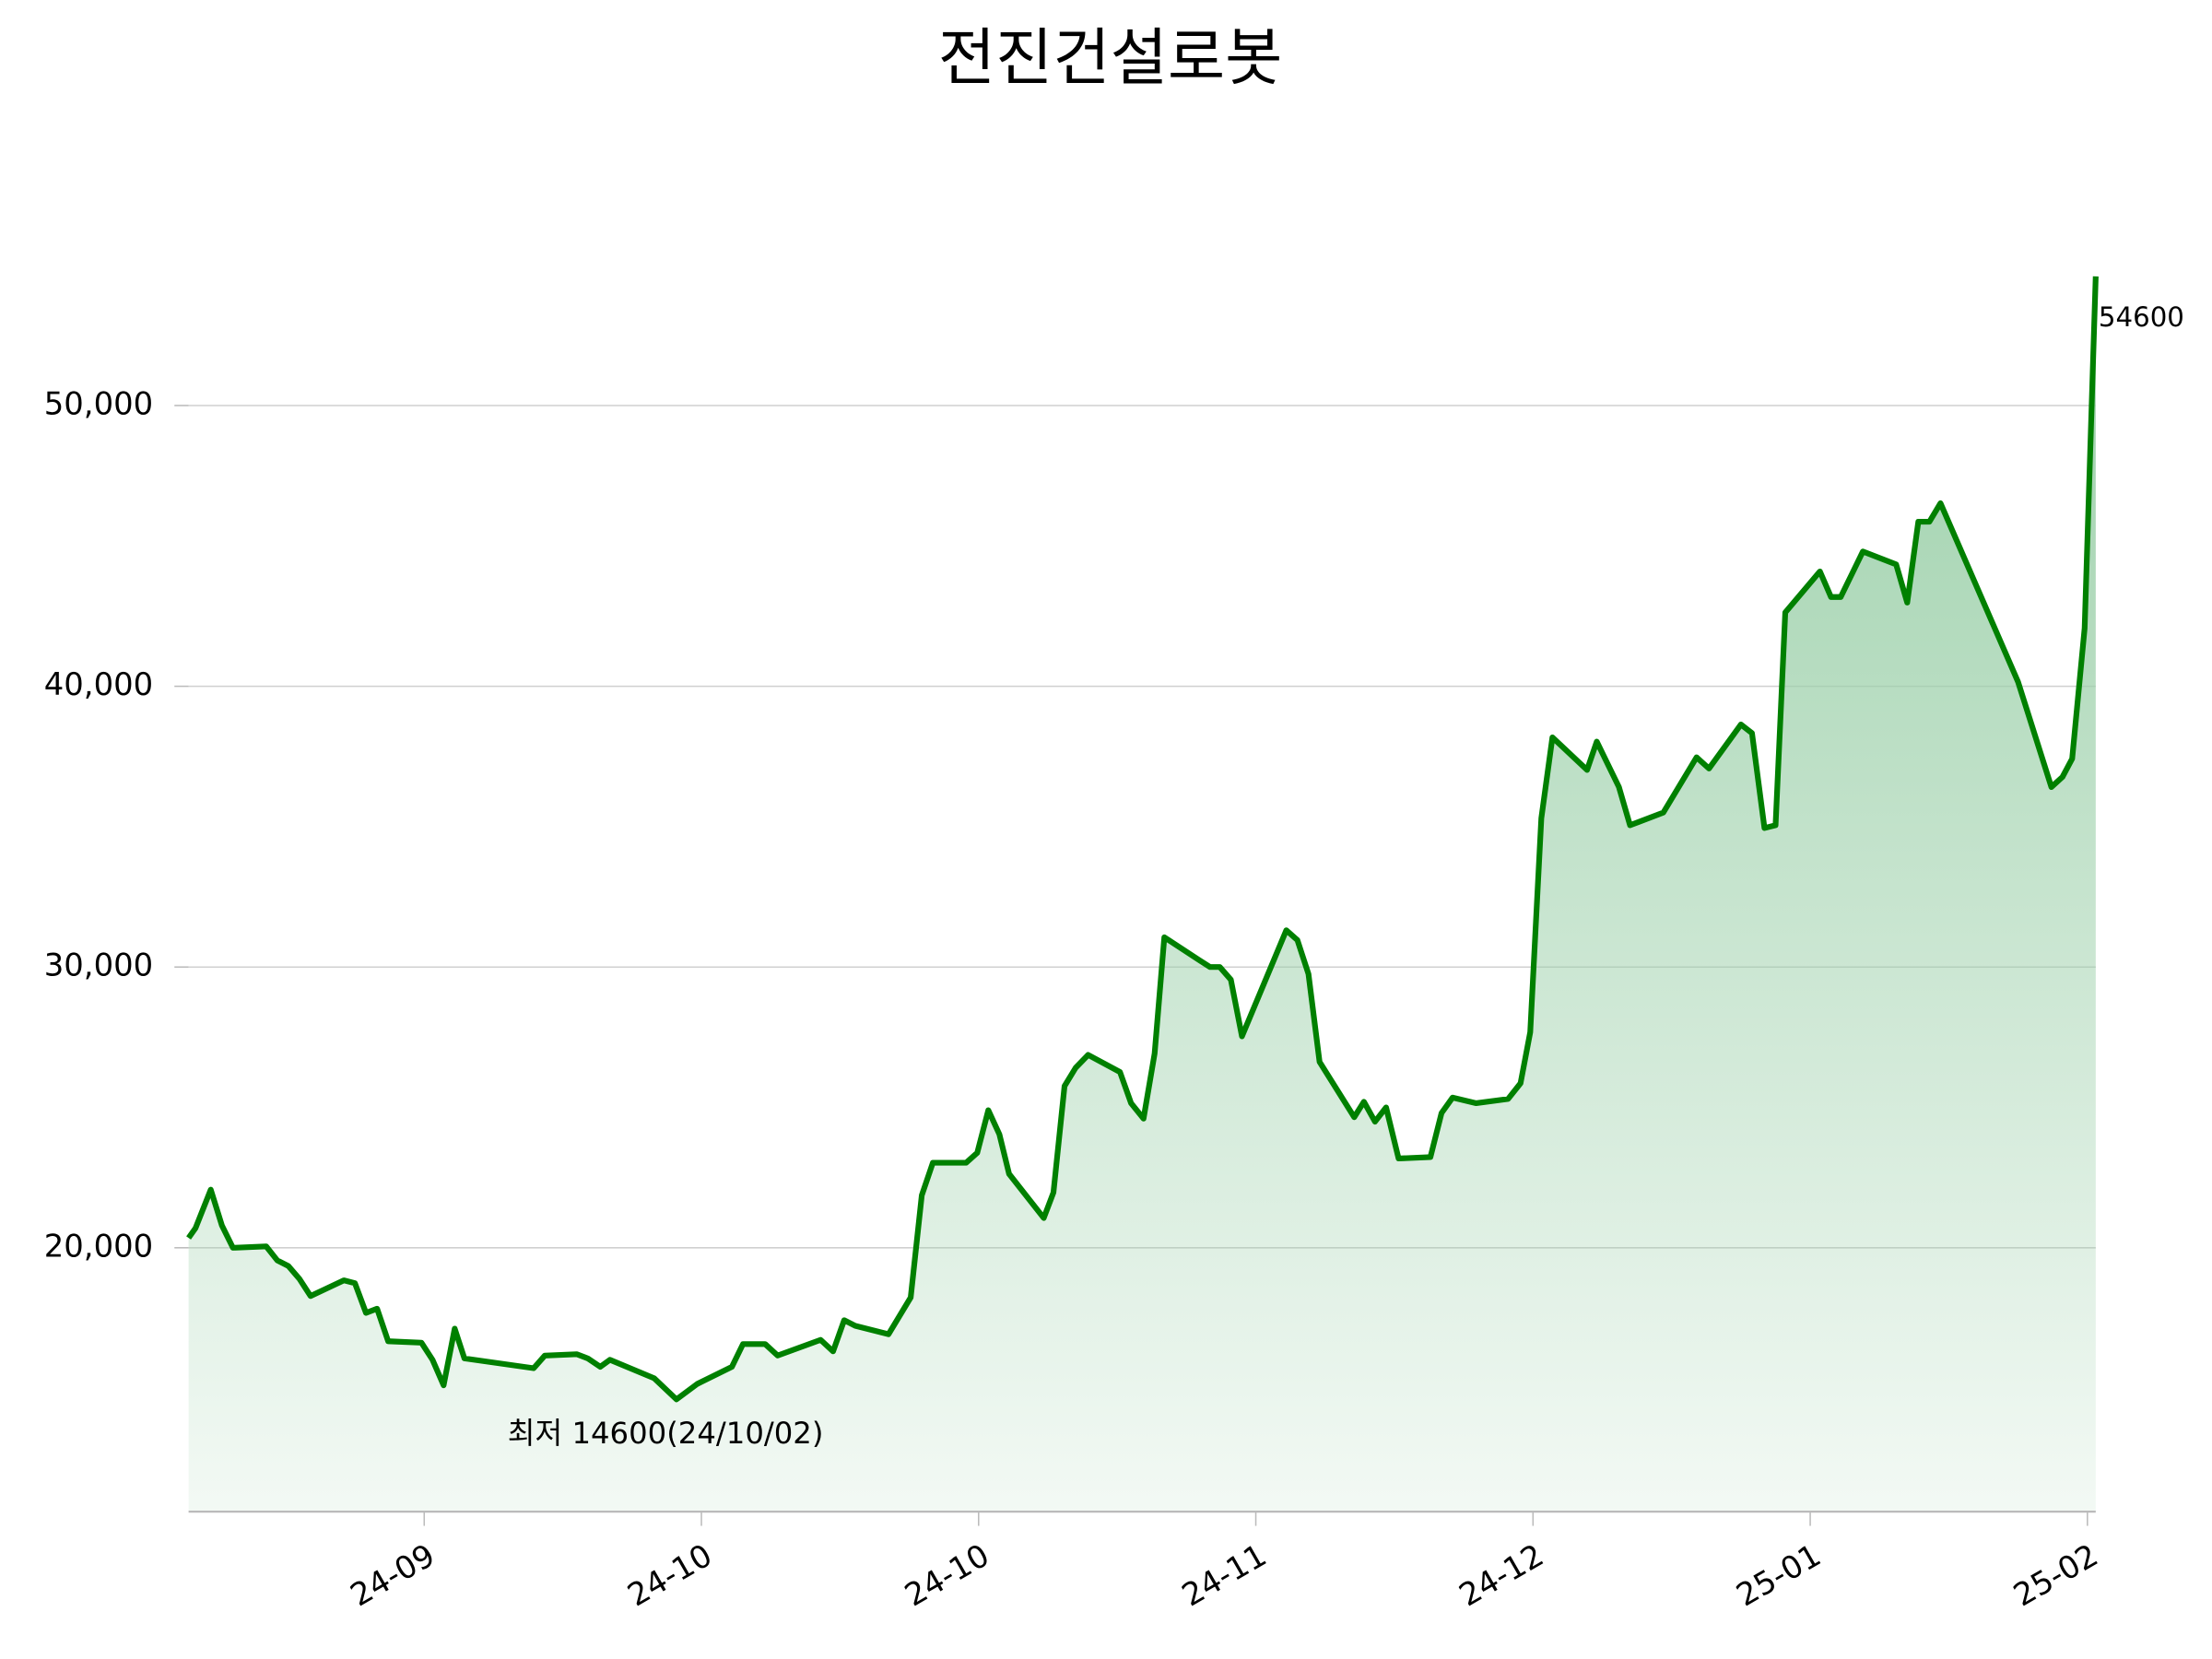 The width and height of the screenshot is (2212, 1659). What do you see at coordinates (393, 1575) in the screenshot?
I see `x-tick-label: 24-09` at bounding box center [393, 1575].